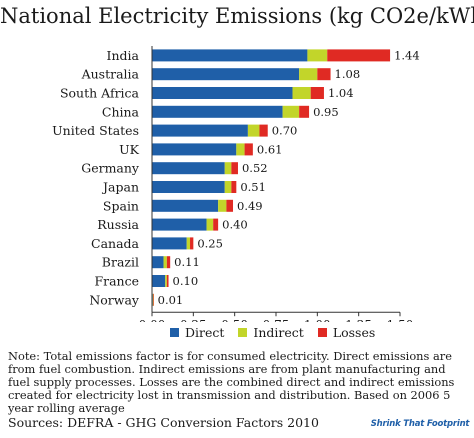 This screenshot has width=474, height=438. Describe the element at coordinates (222, 205) in the screenshot. I see `bar-indirect-spain` at that location.